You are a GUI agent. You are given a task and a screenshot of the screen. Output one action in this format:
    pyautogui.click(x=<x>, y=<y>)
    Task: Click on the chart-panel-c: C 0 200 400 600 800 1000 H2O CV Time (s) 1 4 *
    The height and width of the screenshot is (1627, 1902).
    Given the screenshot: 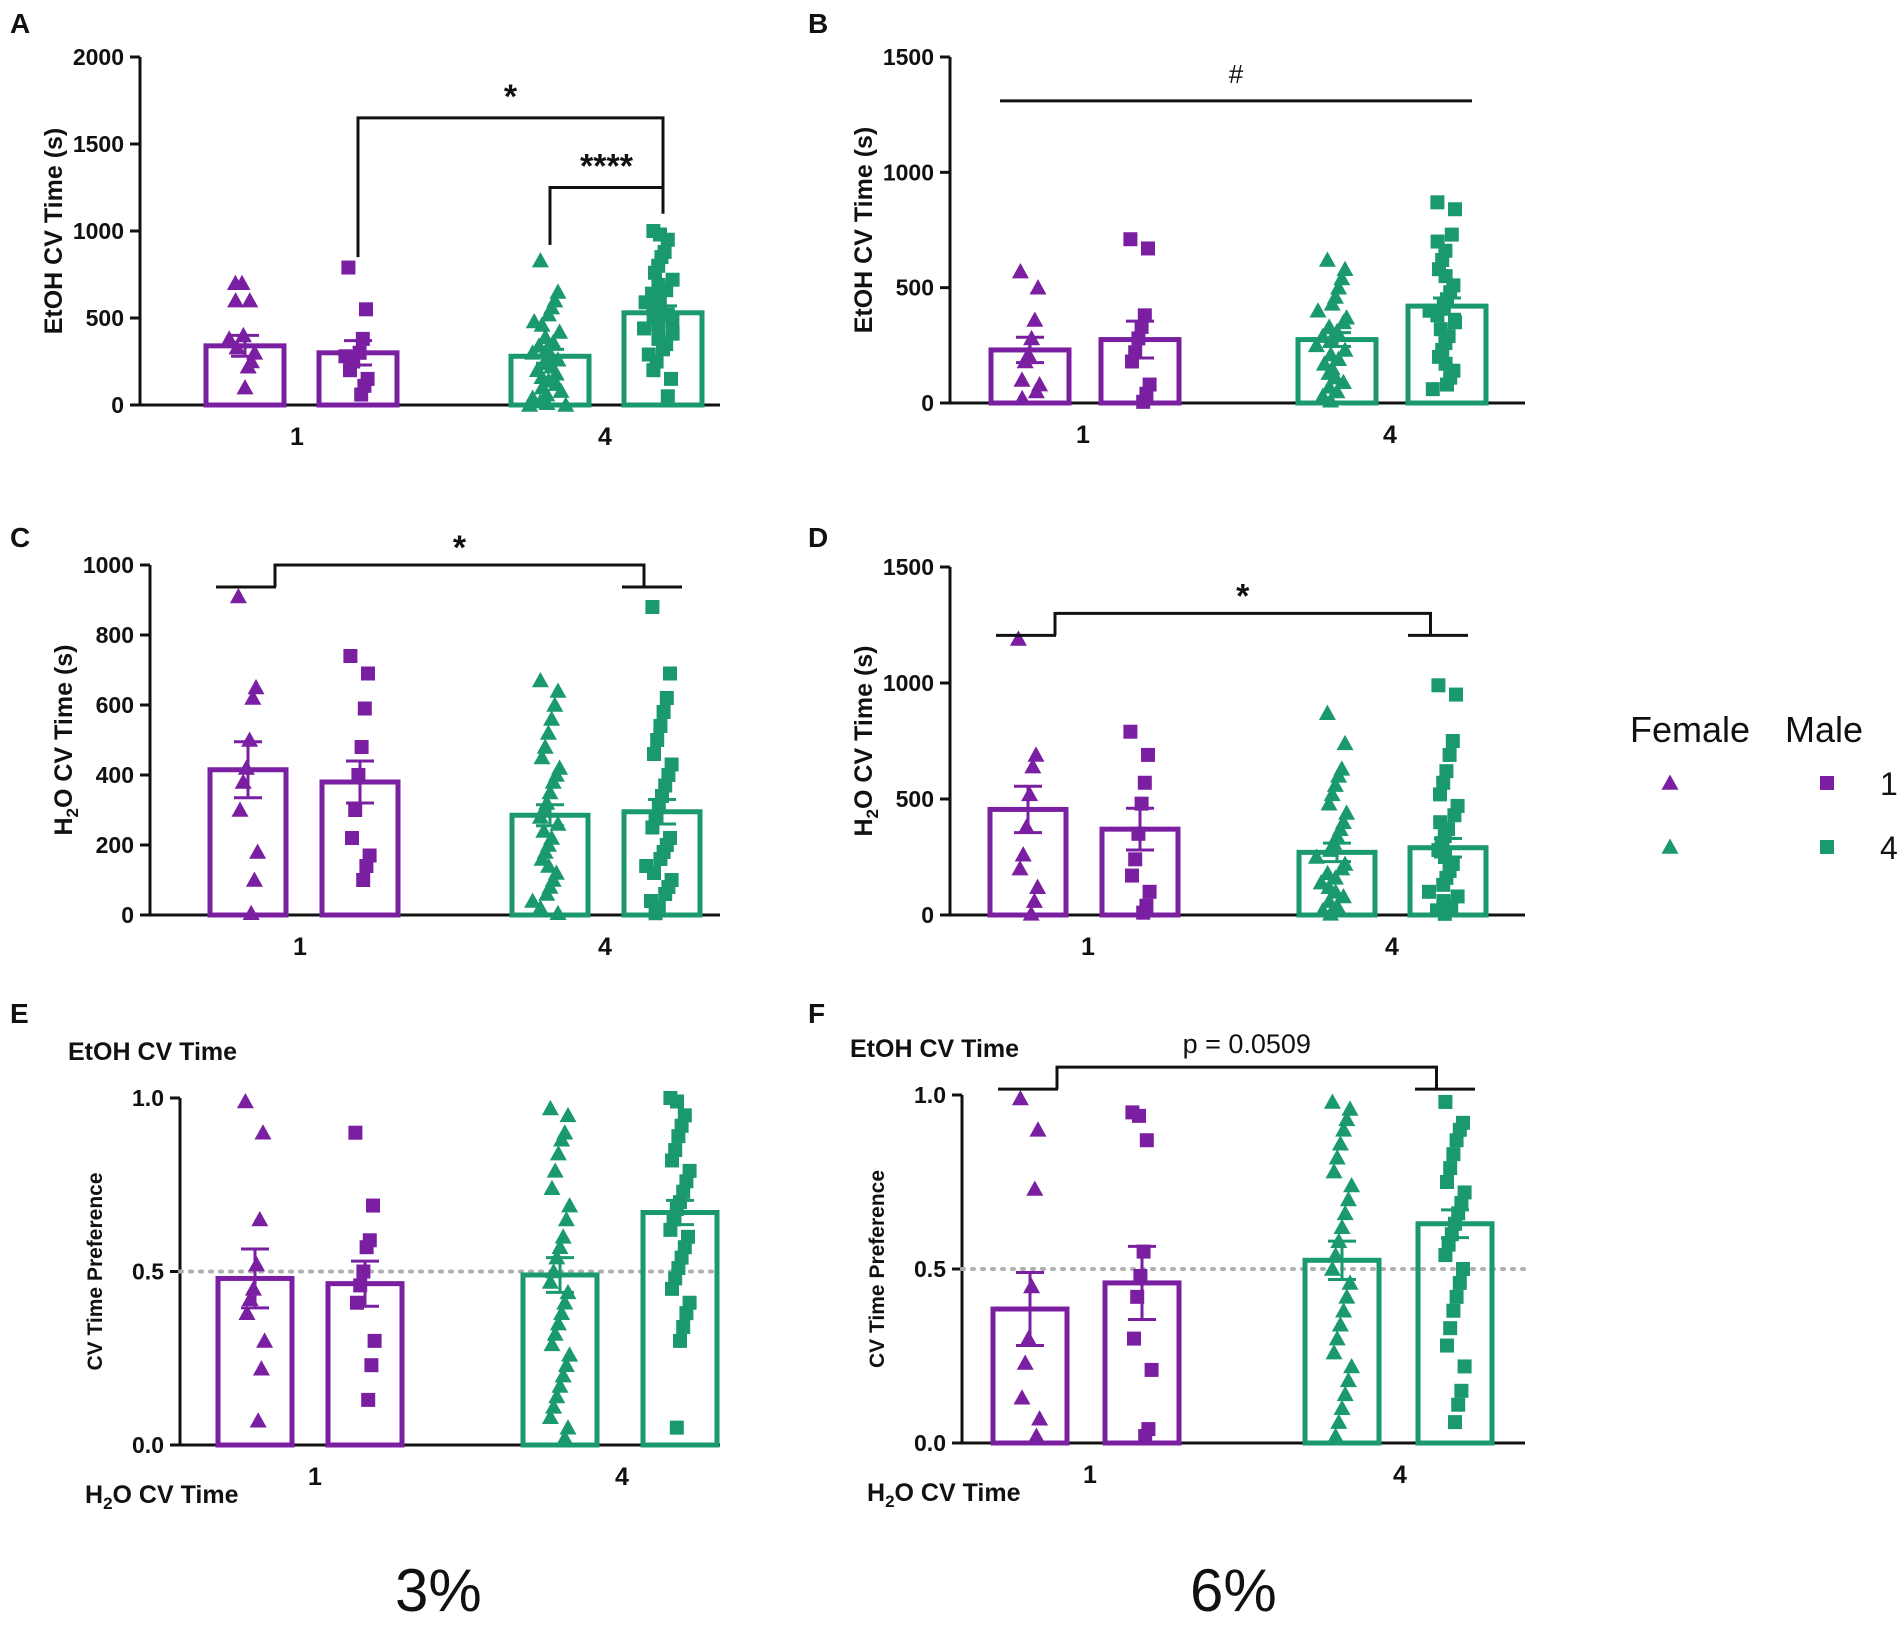 What is the action you would take?
    pyautogui.click(x=365, y=741)
    